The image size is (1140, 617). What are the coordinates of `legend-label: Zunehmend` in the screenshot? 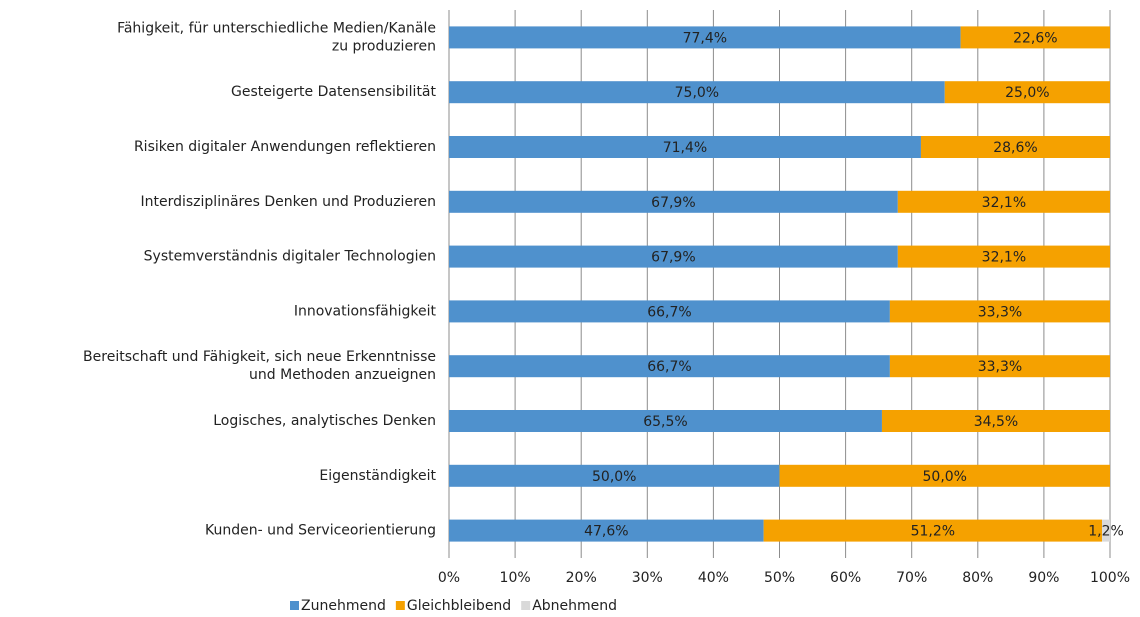 It's located at (343, 606).